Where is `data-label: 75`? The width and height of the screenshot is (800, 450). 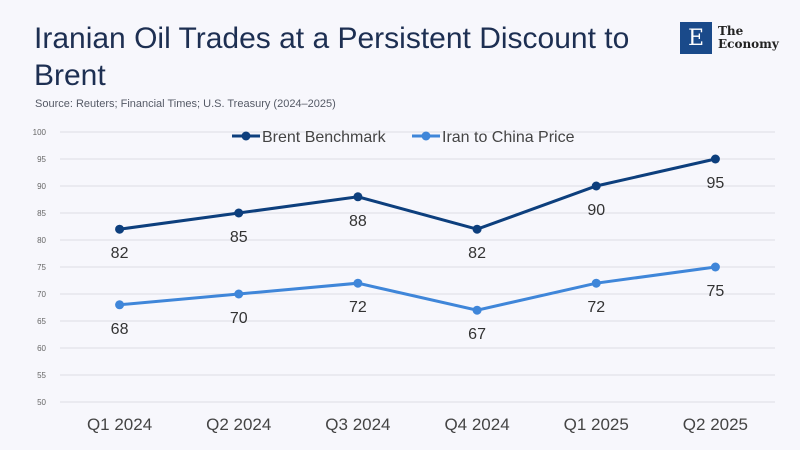 data-label: 75 is located at coordinates (716, 291).